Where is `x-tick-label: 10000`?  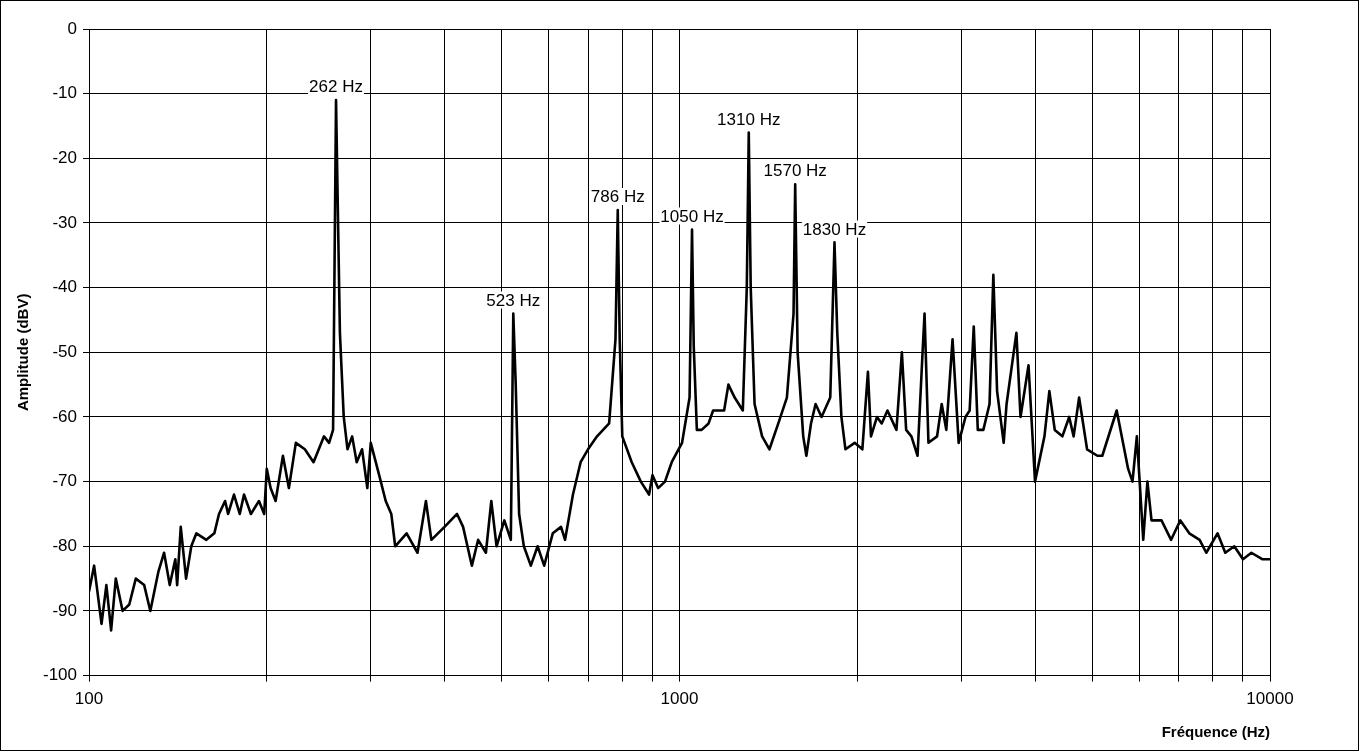
x-tick-label: 10000 is located at coordinates (1270, 699).